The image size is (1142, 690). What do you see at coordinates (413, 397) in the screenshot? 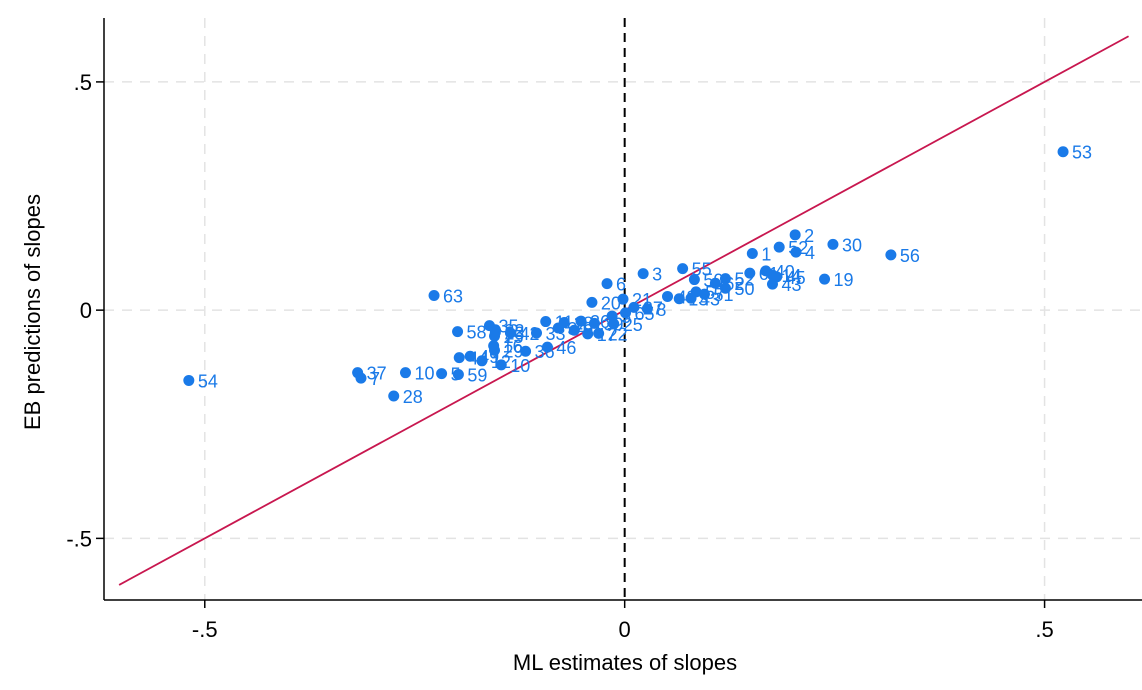
I see `data-point-label: 28` at bounding box center [413, 397].